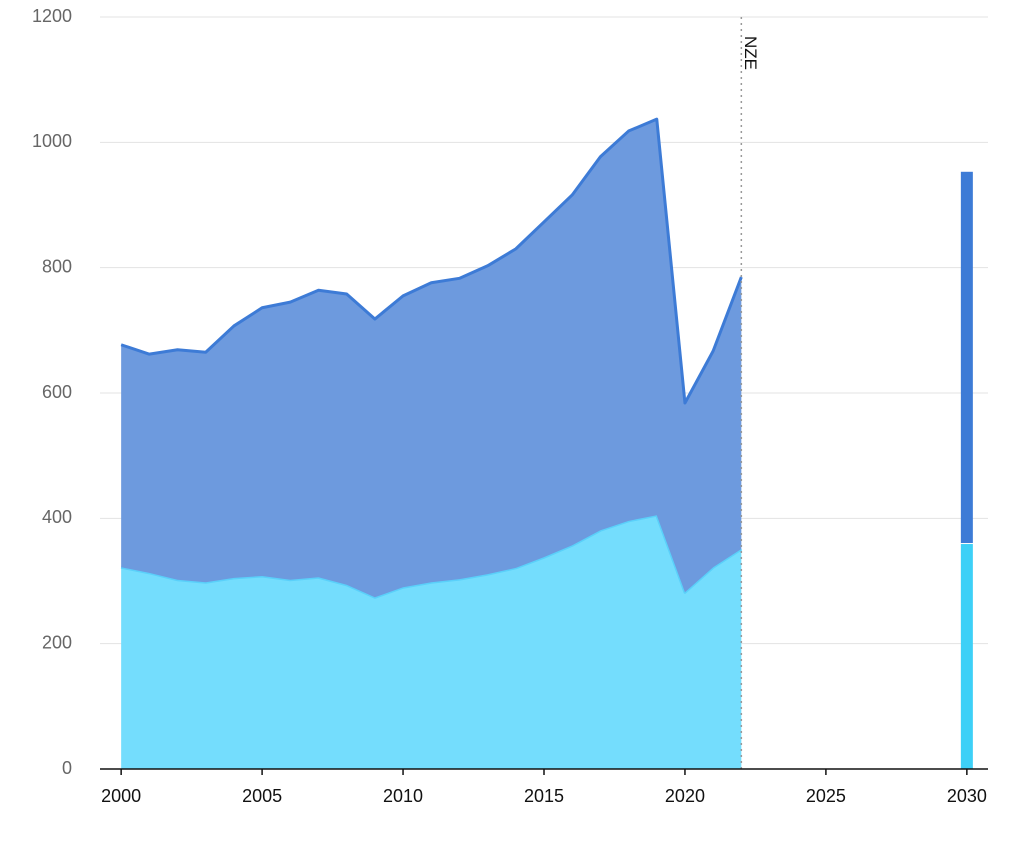  What do you see at coordinates (826, 796) in the screenshot?
I see `x-tick-label: 2025` at bounding box center [826, 796].